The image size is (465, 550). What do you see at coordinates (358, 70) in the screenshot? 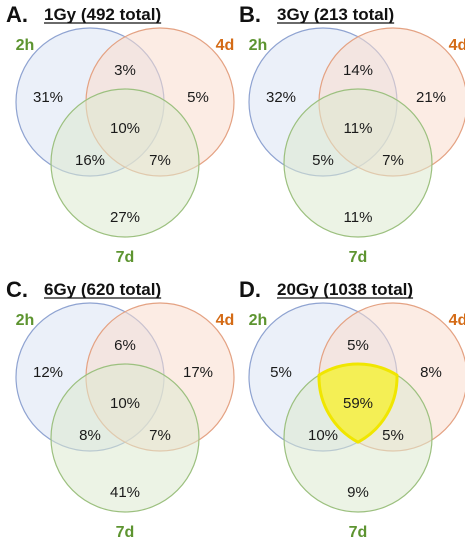
I see `region-label-ab: 14%` at bounding box center [358, 70].